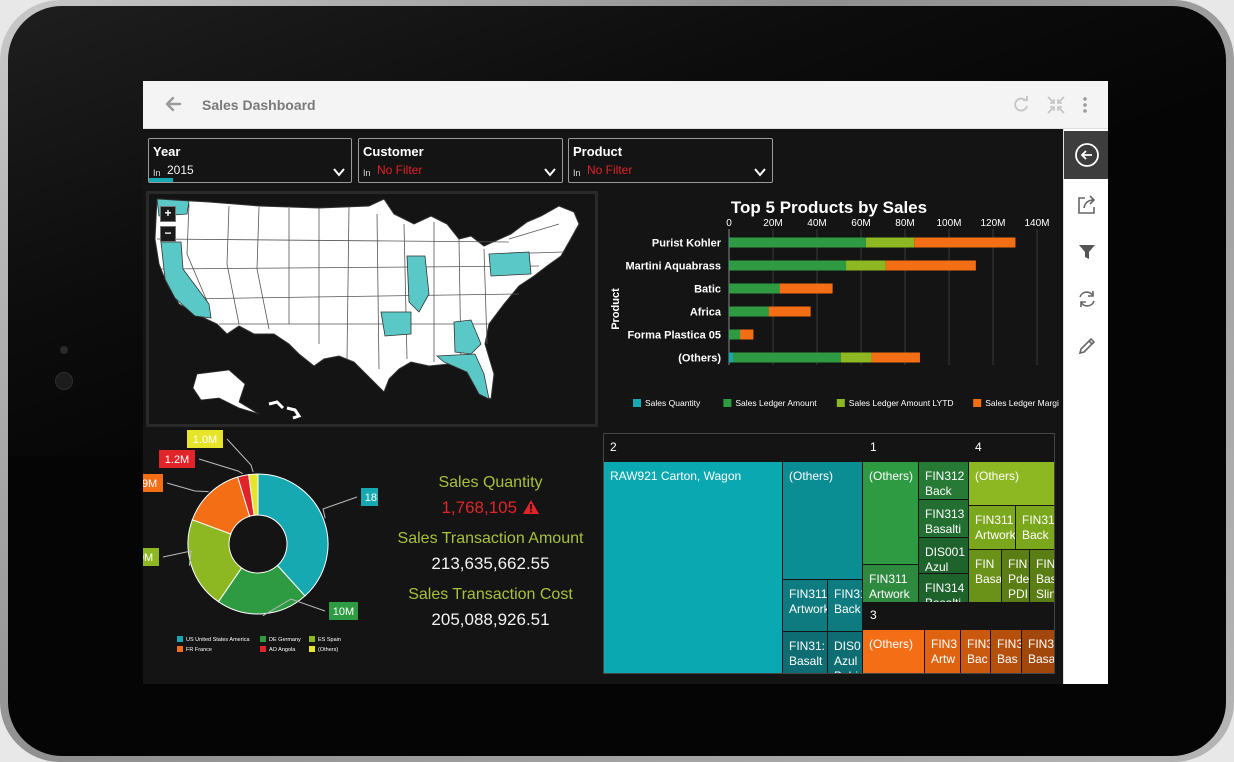 This screenshot has height=762, width=1234. What do you see at coordinates (904, 223) in the screenshot?
I see `x-tick-label: 80M` at bounding box center [904, 223].